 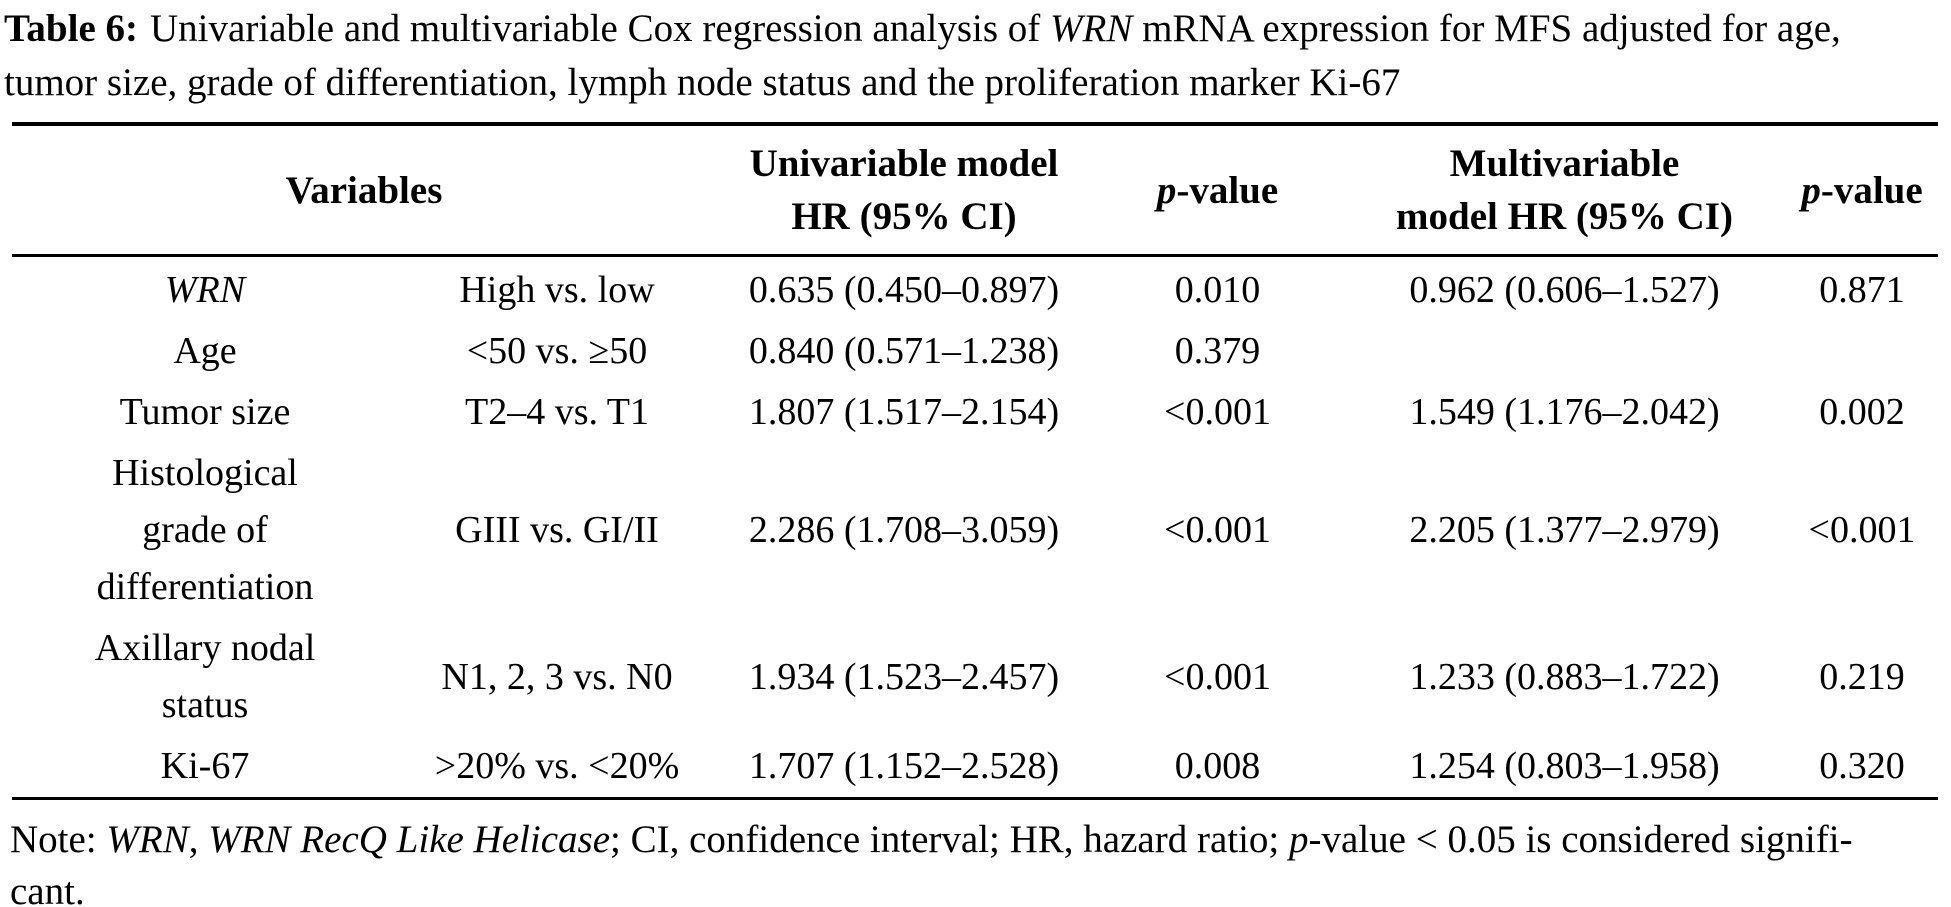 What do you see at coordinates (1564, 351) in the screenshot?
I see `cell-multivariable-hr` at bounding box center [1564, 351].